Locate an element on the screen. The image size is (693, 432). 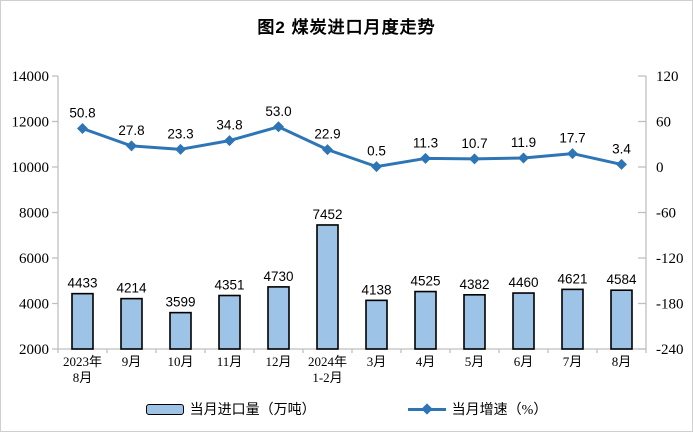
right-axis-tick-label: 120 is located at coordinates (667, 77).